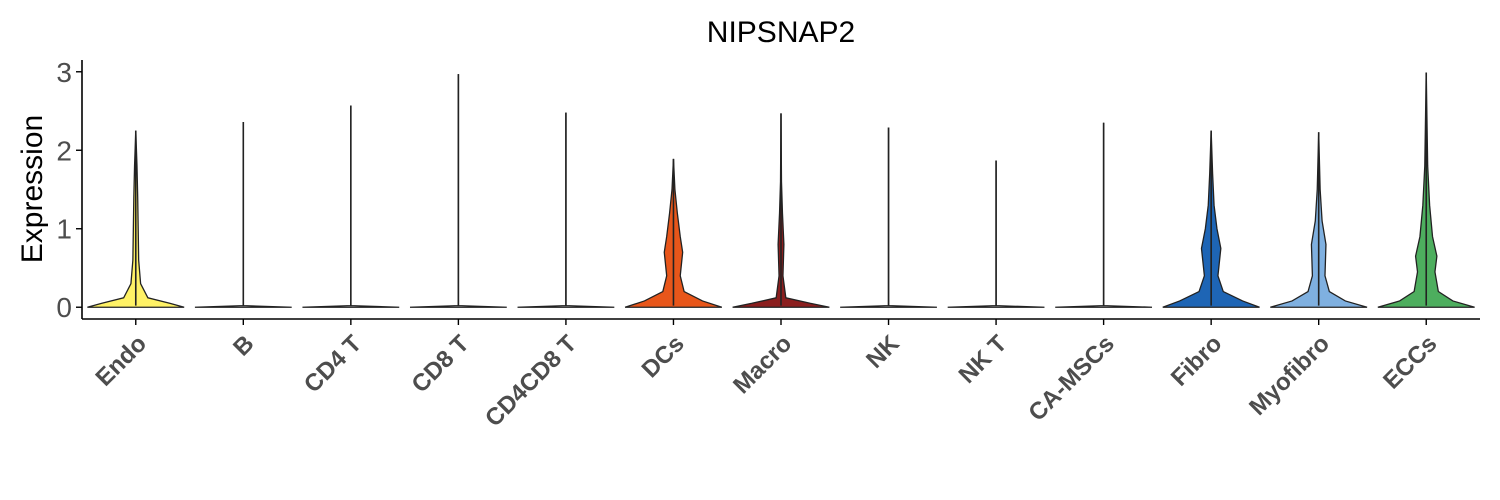 This screenshot has height=500, width=1500. Describe the element at coordinates (1071, 378) in the screenshot. I see `x-tick-label: CA-MSCs` at that location.